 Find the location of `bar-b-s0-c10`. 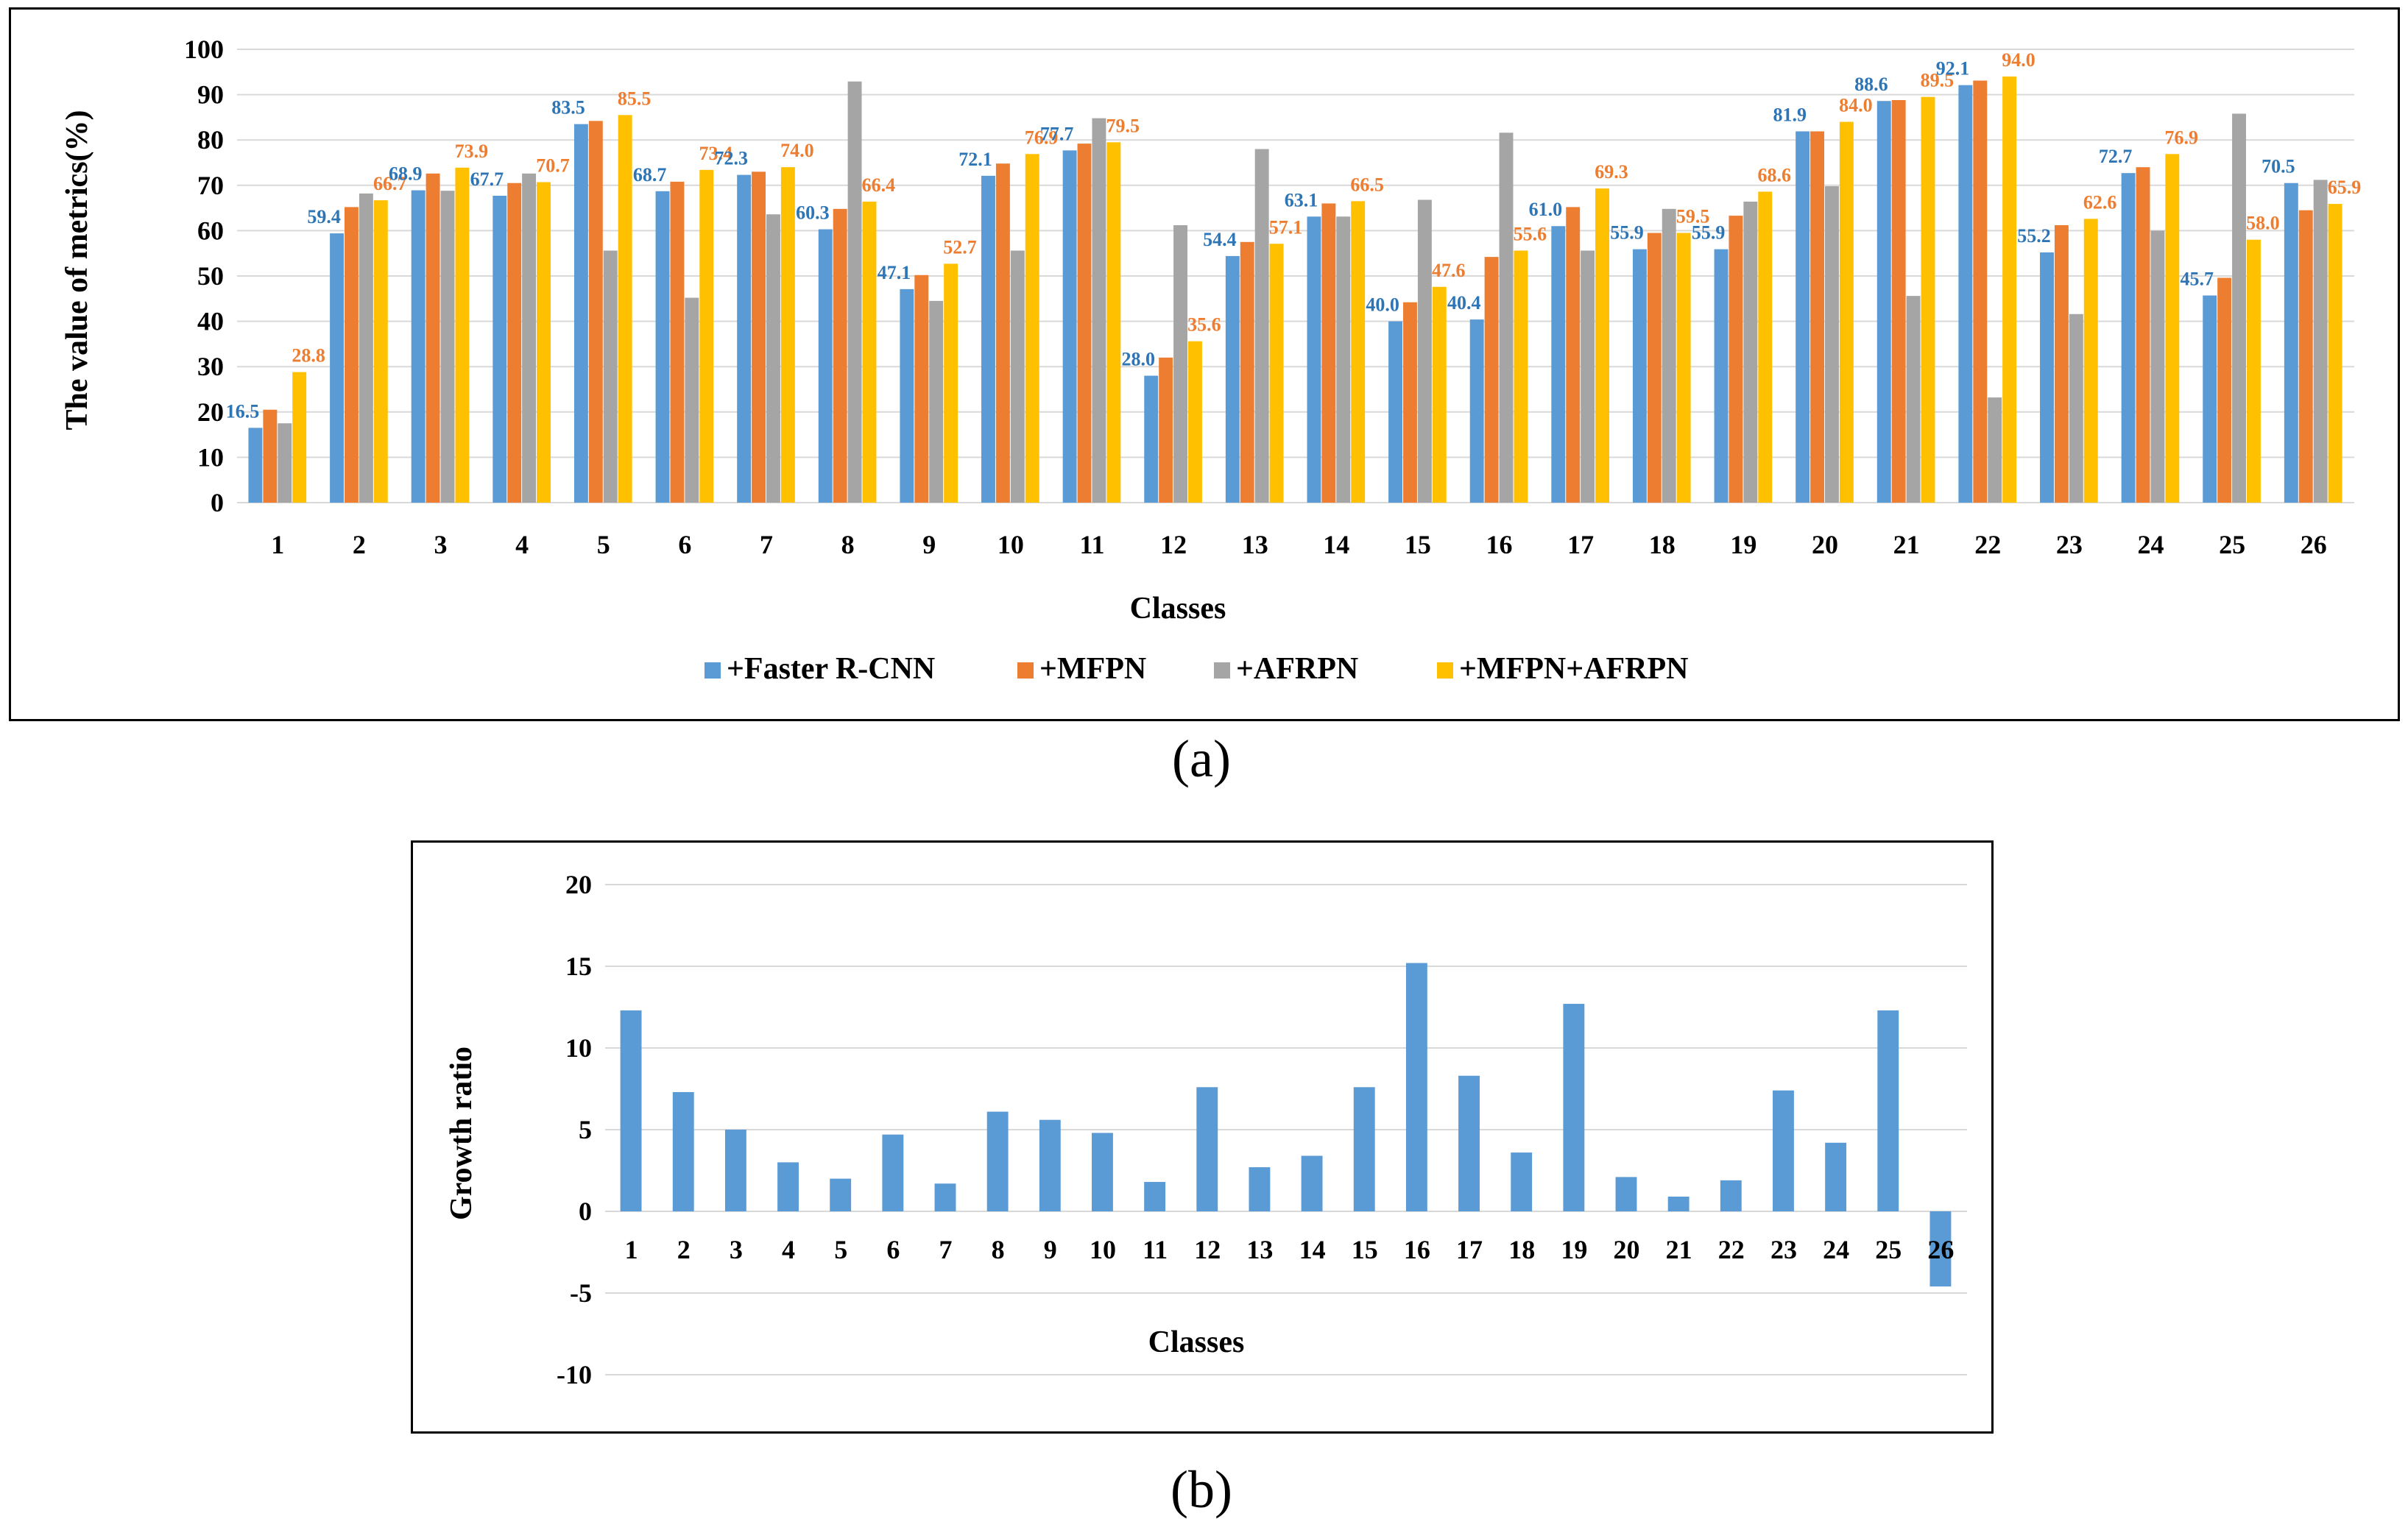

bar-b-s0-c10 is located at coordinates (1102, 1172).